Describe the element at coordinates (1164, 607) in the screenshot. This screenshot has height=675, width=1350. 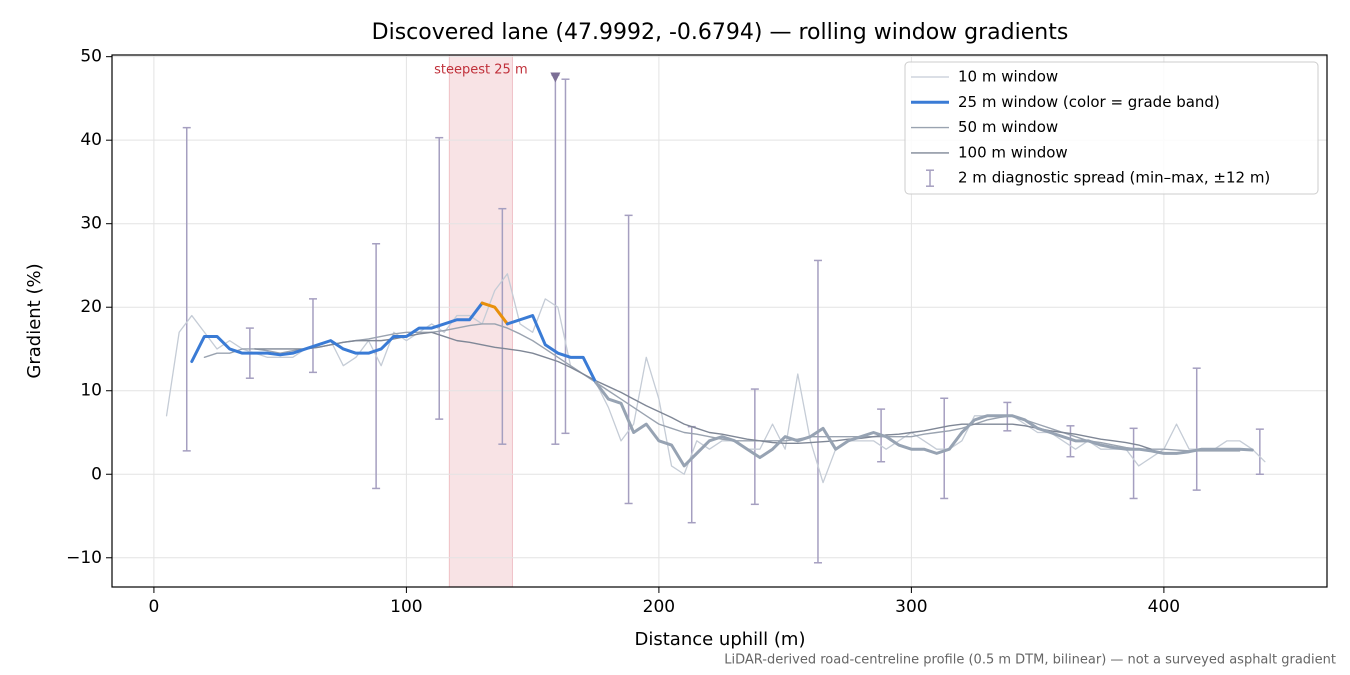
I see `x-tick-label: 400` at that location.